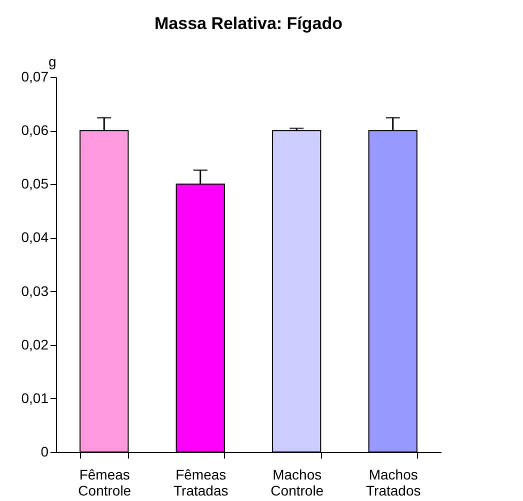  I want to click on y-tick-label: 0,04, so click(35, 237).